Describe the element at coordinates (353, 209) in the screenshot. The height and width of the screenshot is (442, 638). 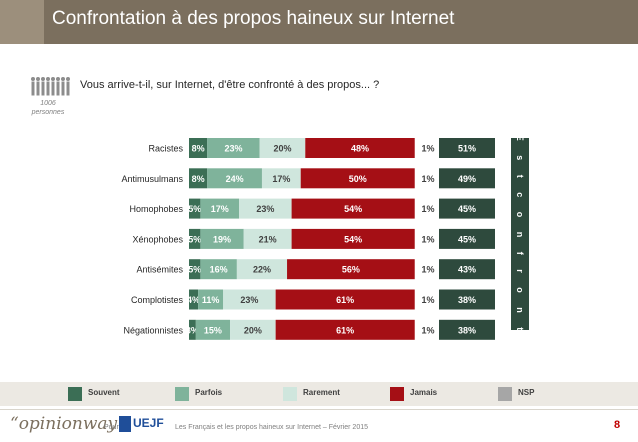
I see `data-label-homophobes-jamais: 54%` at that location.